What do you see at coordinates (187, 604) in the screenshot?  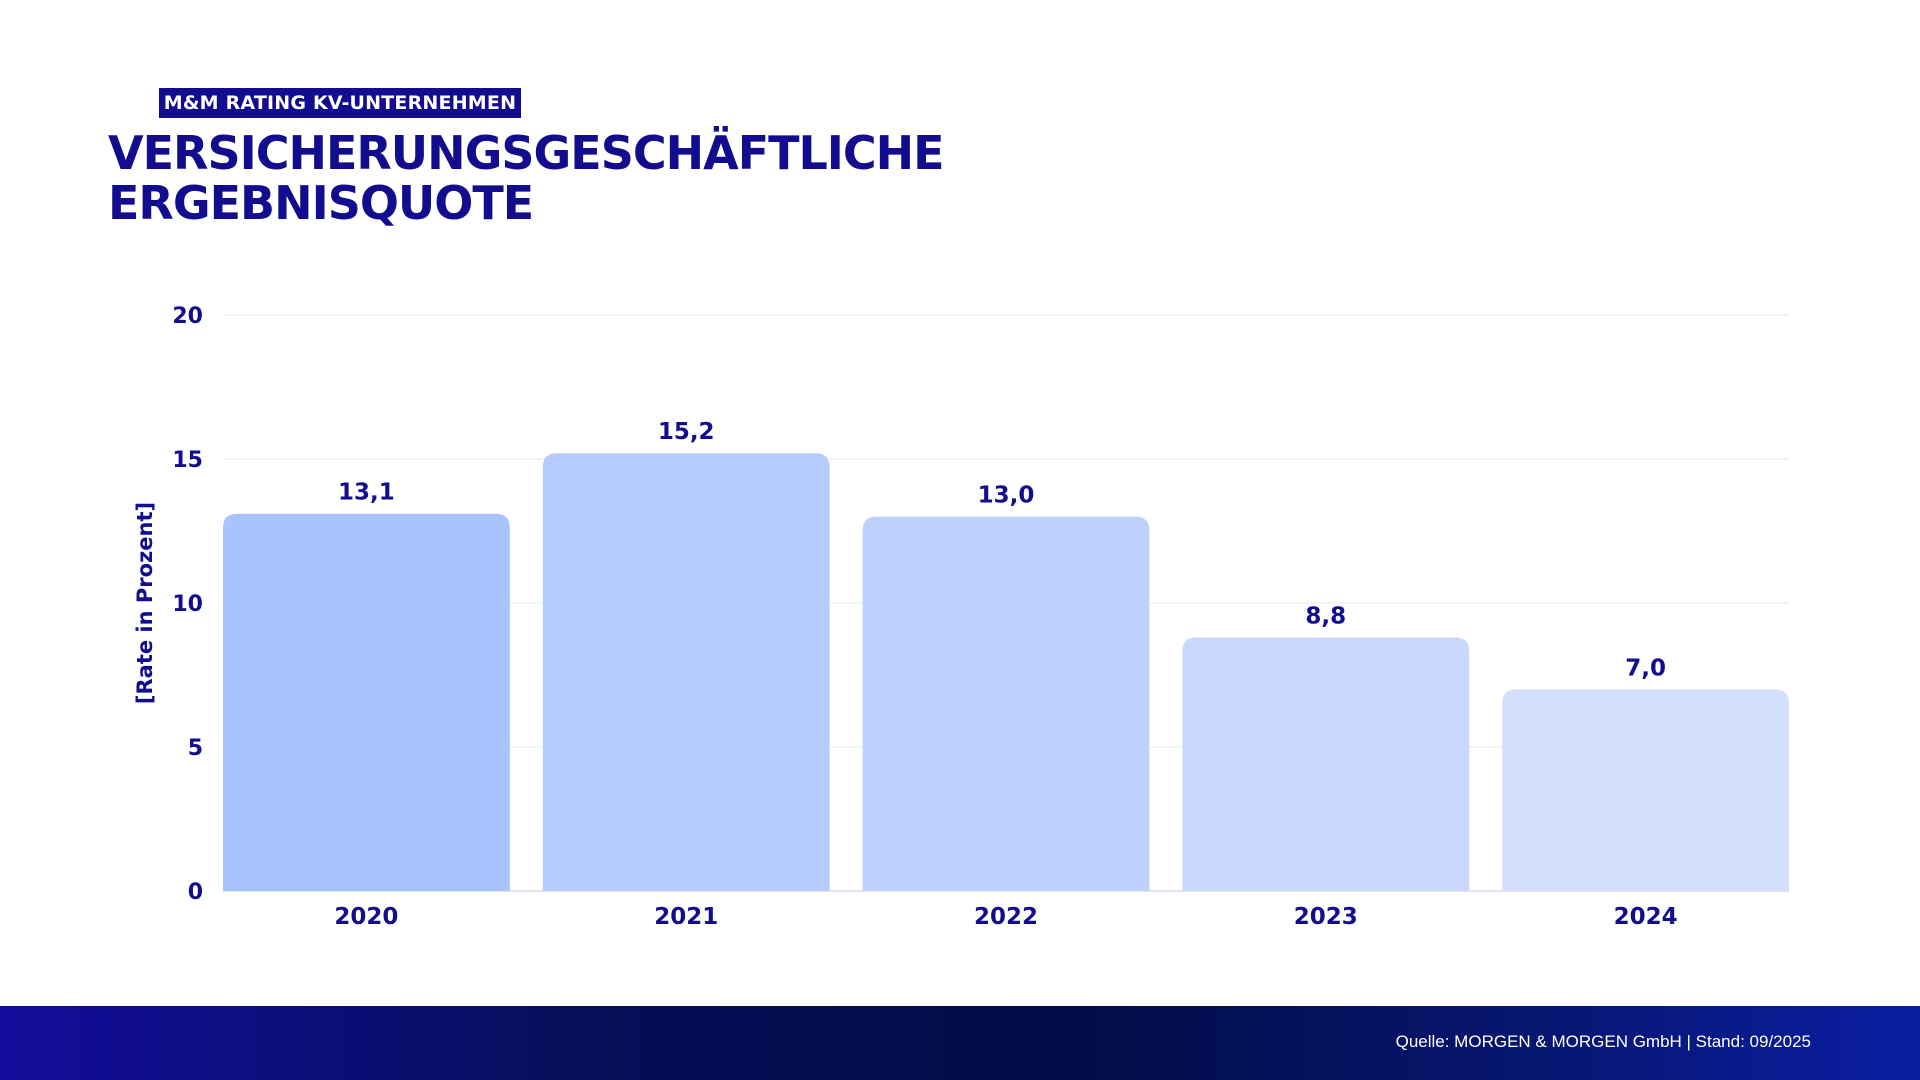 I see `y-tick-label: 10` at bounding box center [187, 604].